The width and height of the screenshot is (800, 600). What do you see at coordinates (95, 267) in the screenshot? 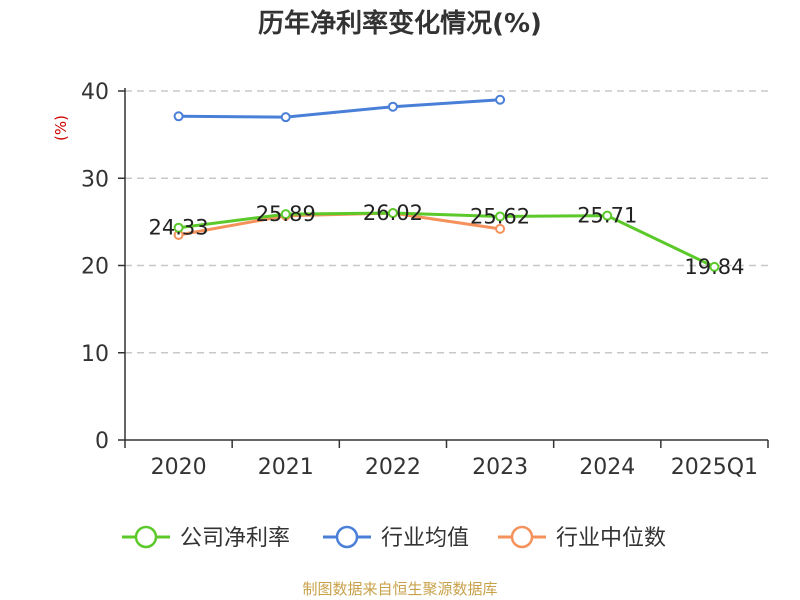
I see `y-tick-label: 20` at bounding box center [95, 267].